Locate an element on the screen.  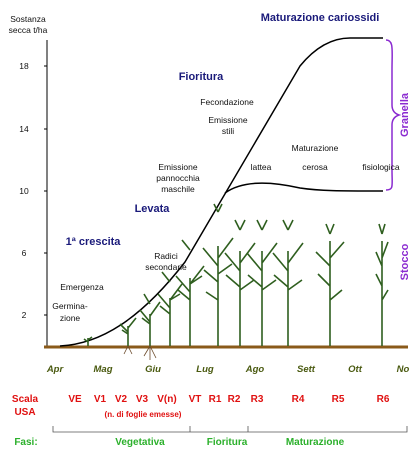
annotation: pannocchia is located at coordinates (178, 178).